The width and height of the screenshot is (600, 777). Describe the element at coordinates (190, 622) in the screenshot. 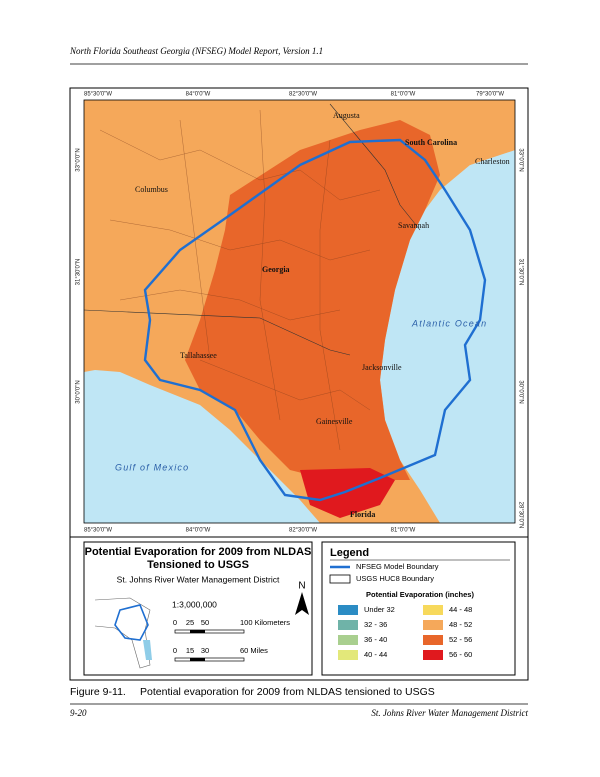

I see `scale-label: 25` at that location.